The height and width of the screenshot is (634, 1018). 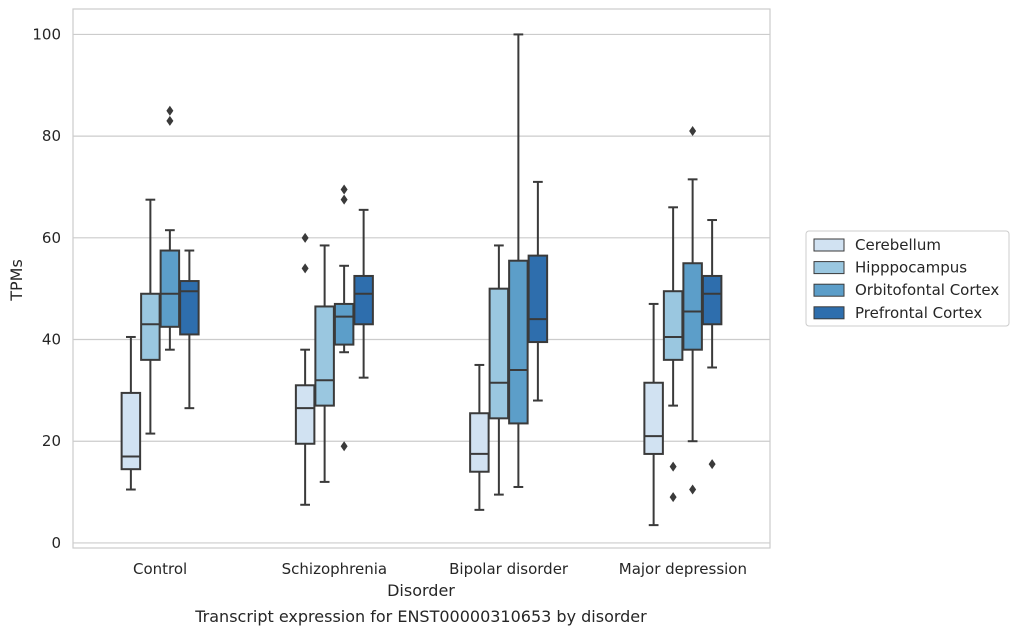 I want to click on y-tick-label: 20, so click(x=51, y=441).